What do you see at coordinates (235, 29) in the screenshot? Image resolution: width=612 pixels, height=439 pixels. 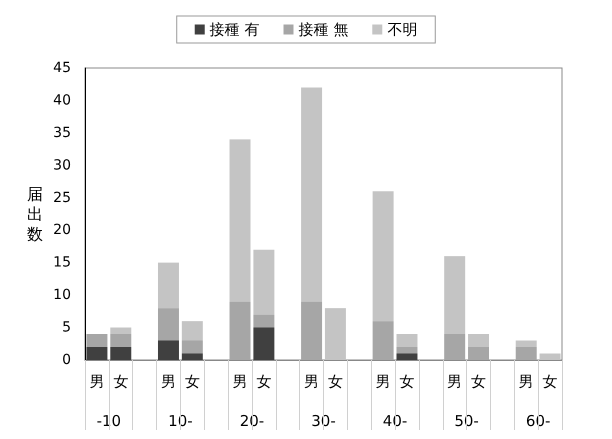 I see `legend-label: 接種 有` at bounding box center [235, 29].